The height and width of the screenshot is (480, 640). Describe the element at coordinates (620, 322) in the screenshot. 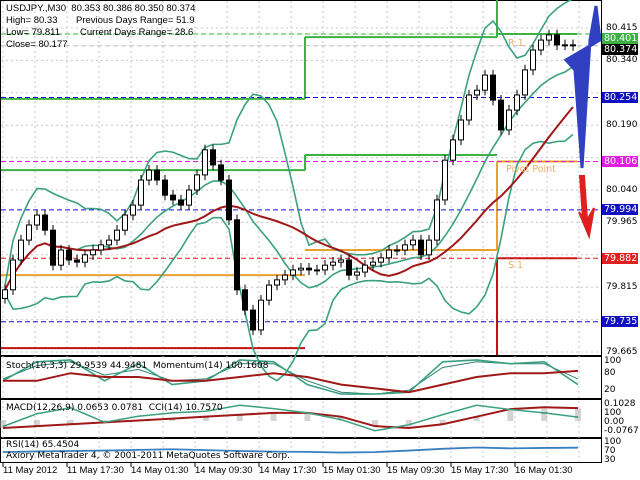

I see `price-tag: 79.735` at that location.